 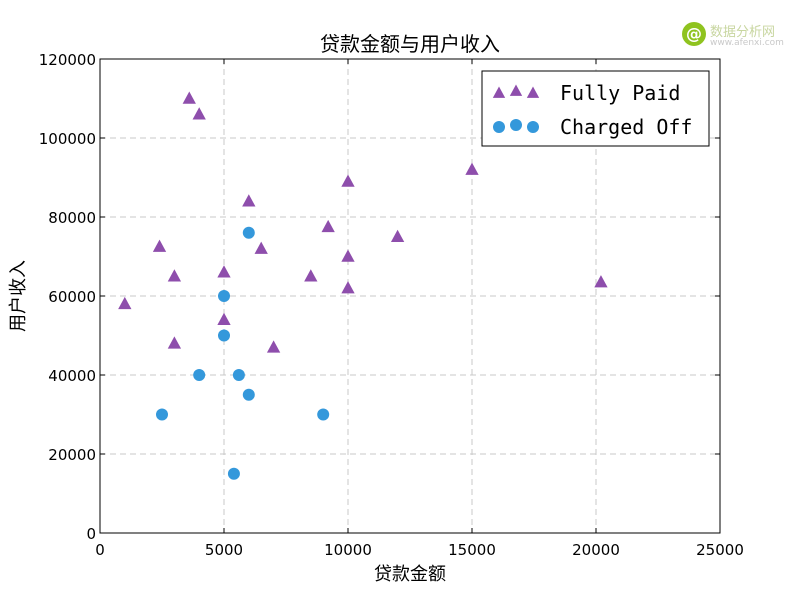 What do you see at coordinates (410, 44) in the screenshot?
I see `chart-title: 贷款金额与用户收入` at bounding box center [410, 44].